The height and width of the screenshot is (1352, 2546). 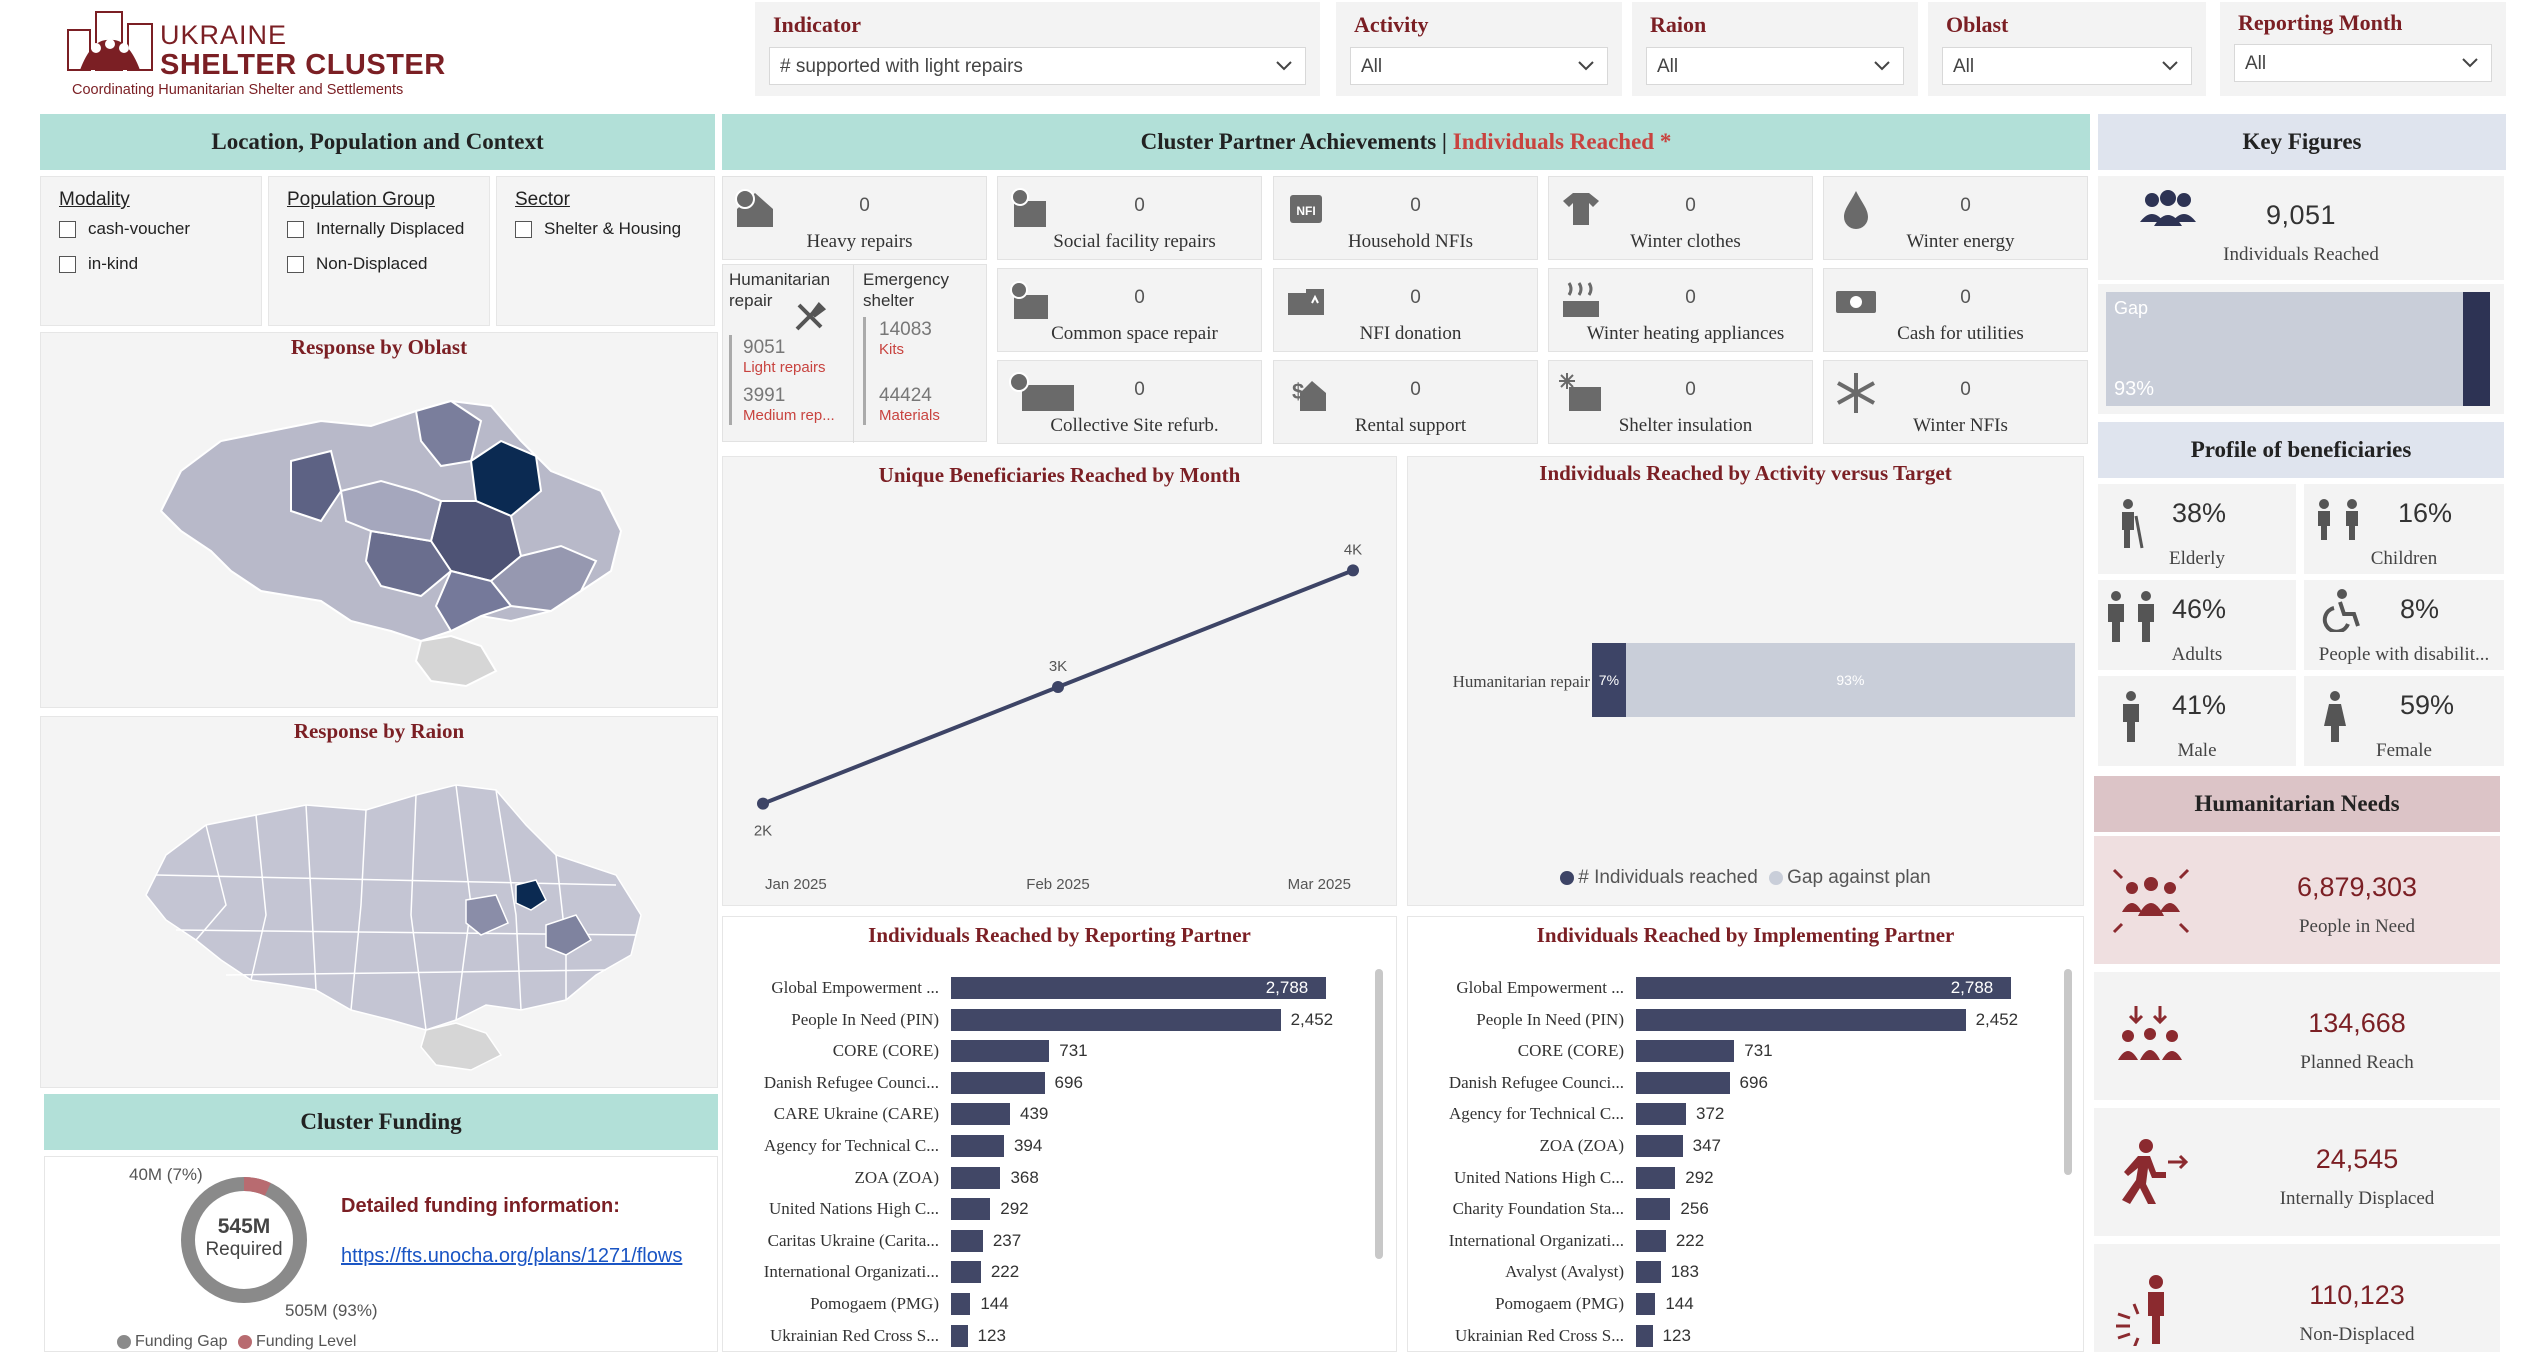 What do you see at coordinates (401, 536) in the screenshot?
I see `ukraine-oblast-map` at bounding box center [401, 536].